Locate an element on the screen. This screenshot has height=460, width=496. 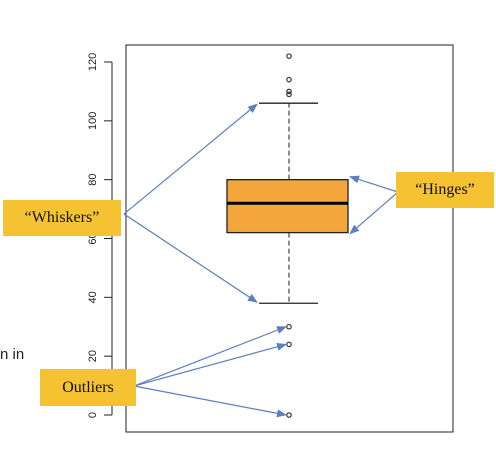
hinges-annotation-label: “Hinges” is located at coordinates (445, 190).